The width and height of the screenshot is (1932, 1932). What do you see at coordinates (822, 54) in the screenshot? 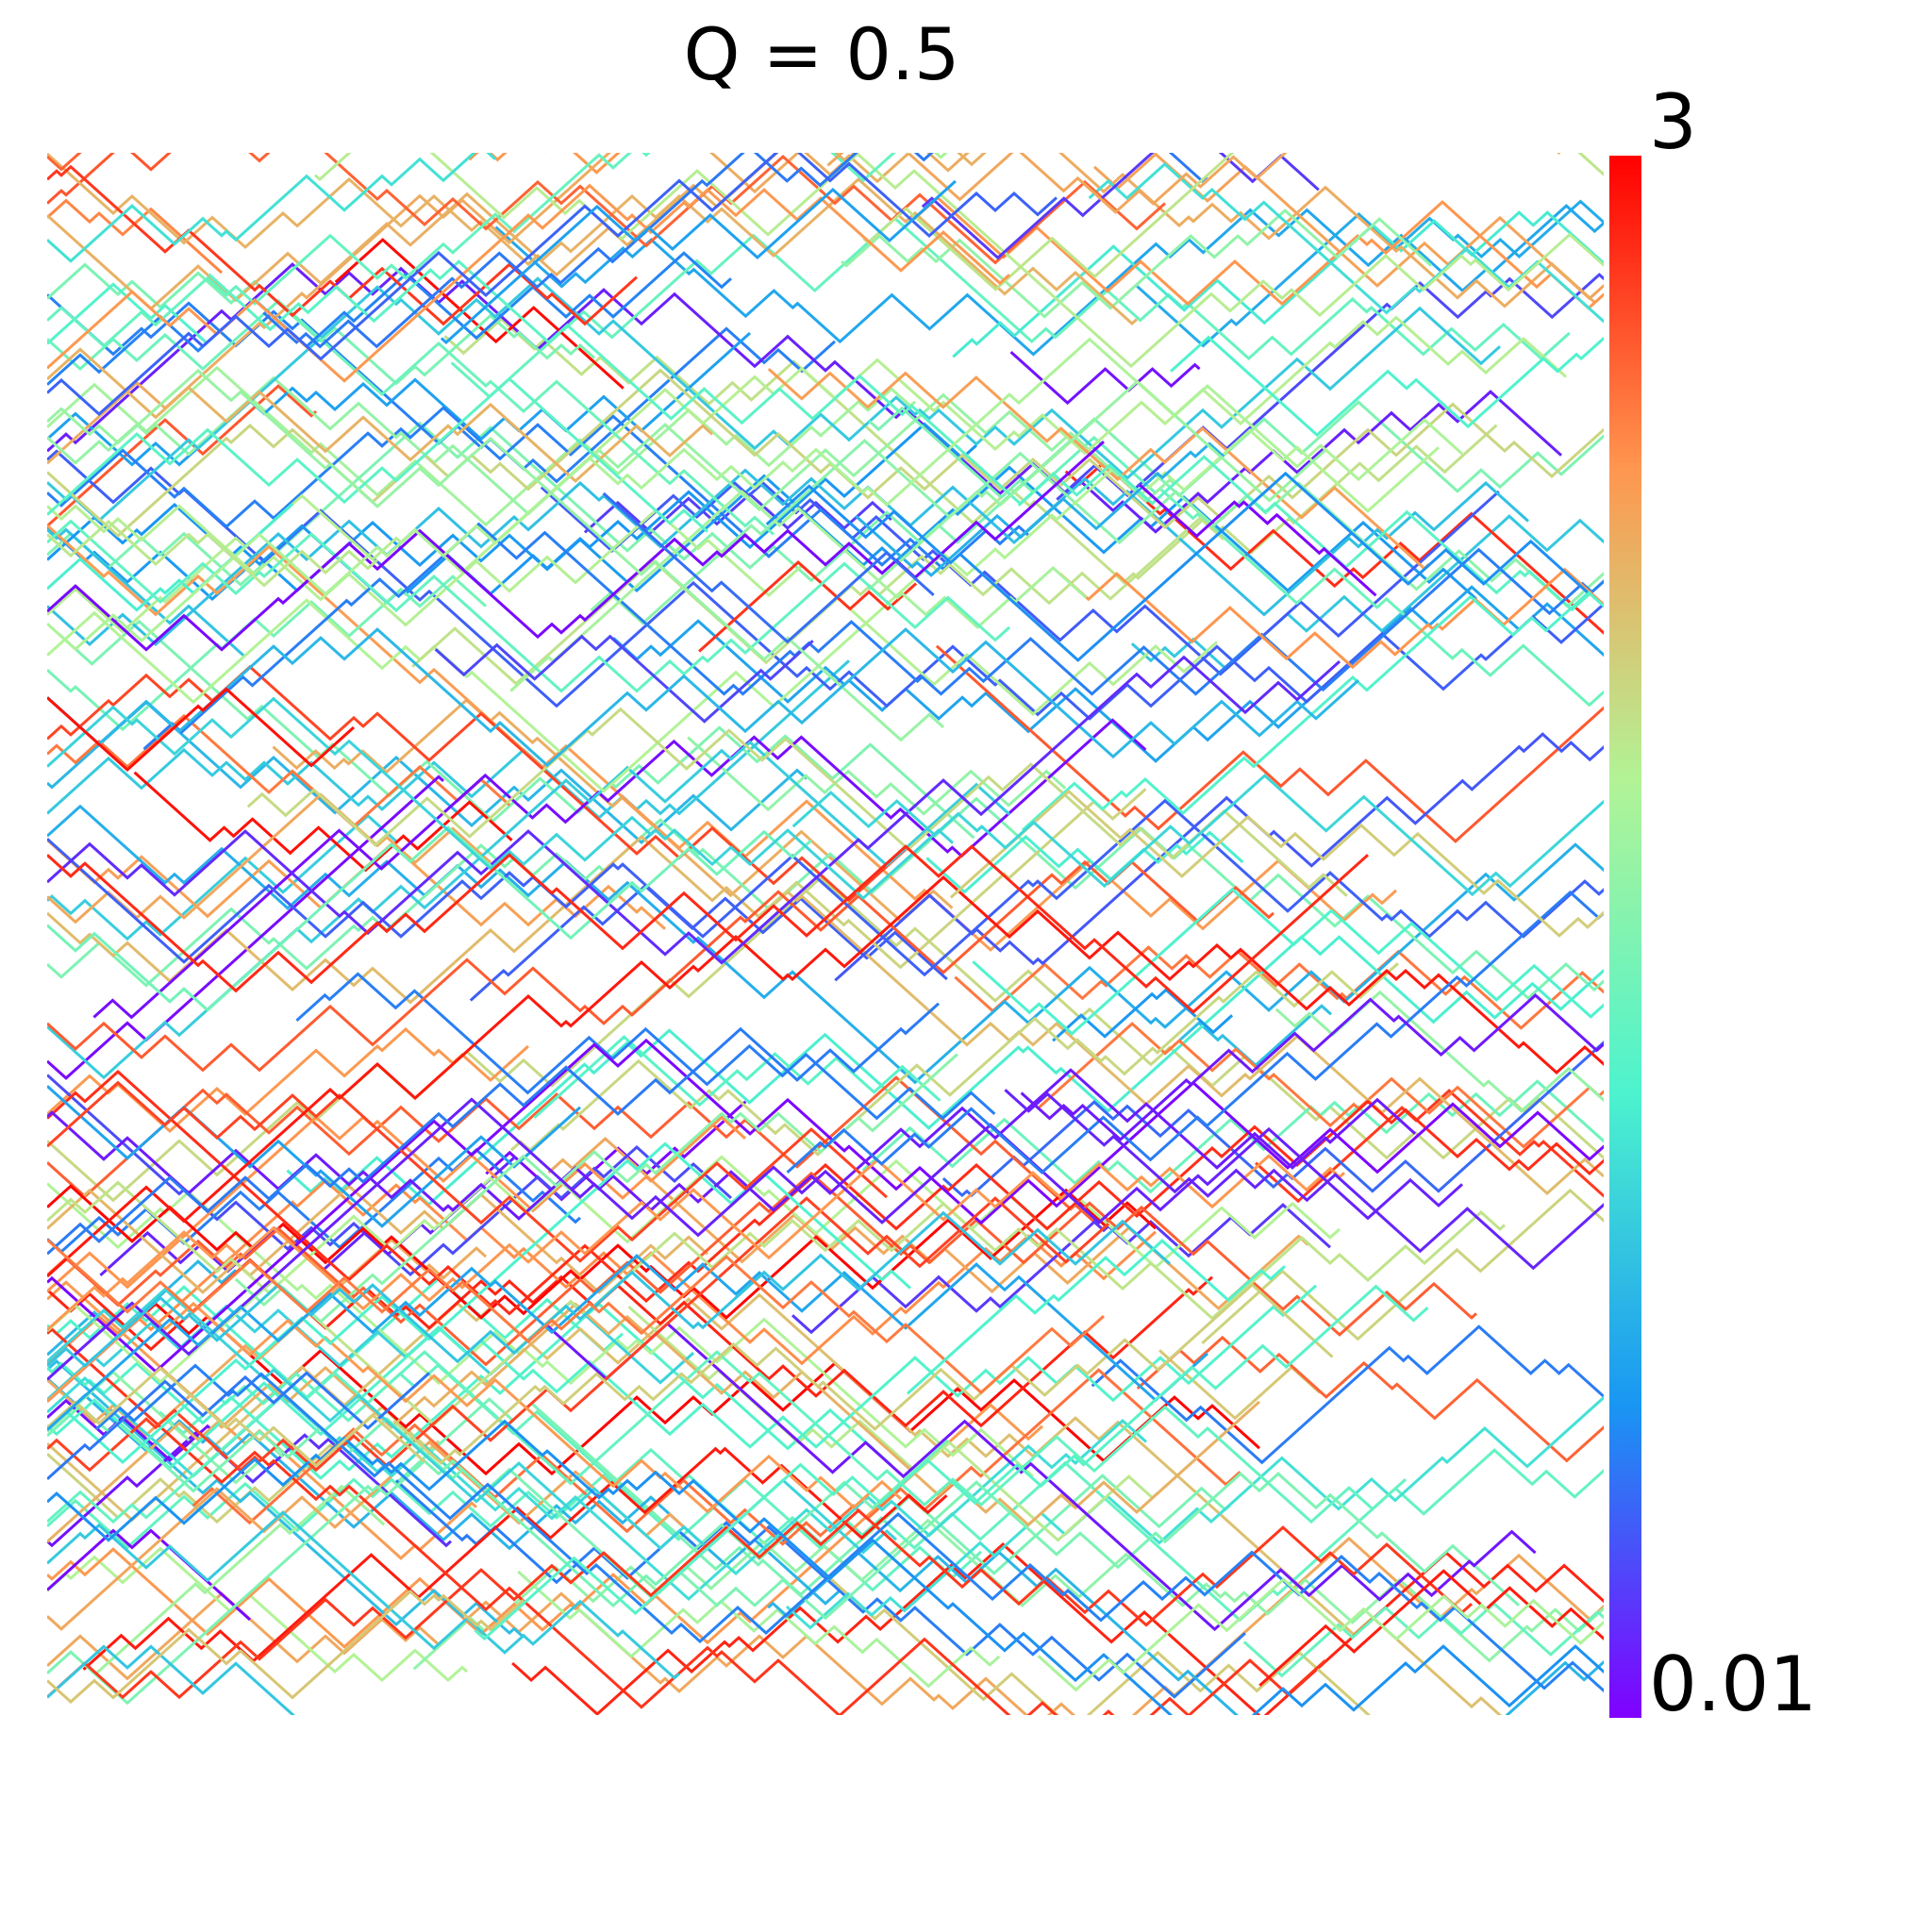
I see `chart-title: Q = 0.5` at bounding box center [822, 54].